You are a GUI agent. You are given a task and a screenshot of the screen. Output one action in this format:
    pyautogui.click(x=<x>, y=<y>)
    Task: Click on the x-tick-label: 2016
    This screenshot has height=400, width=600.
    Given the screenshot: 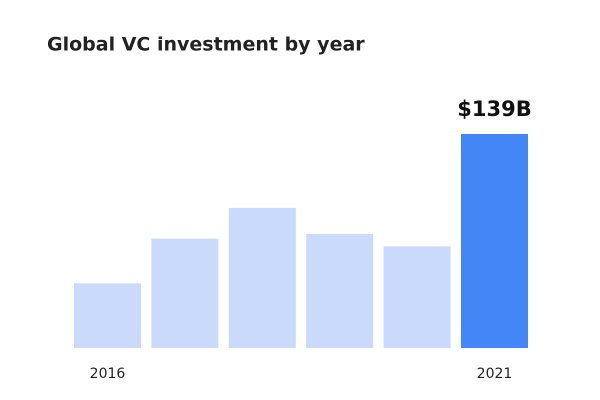 What is the action you would take?
    pyautogui.click(x=108, y=374)
    